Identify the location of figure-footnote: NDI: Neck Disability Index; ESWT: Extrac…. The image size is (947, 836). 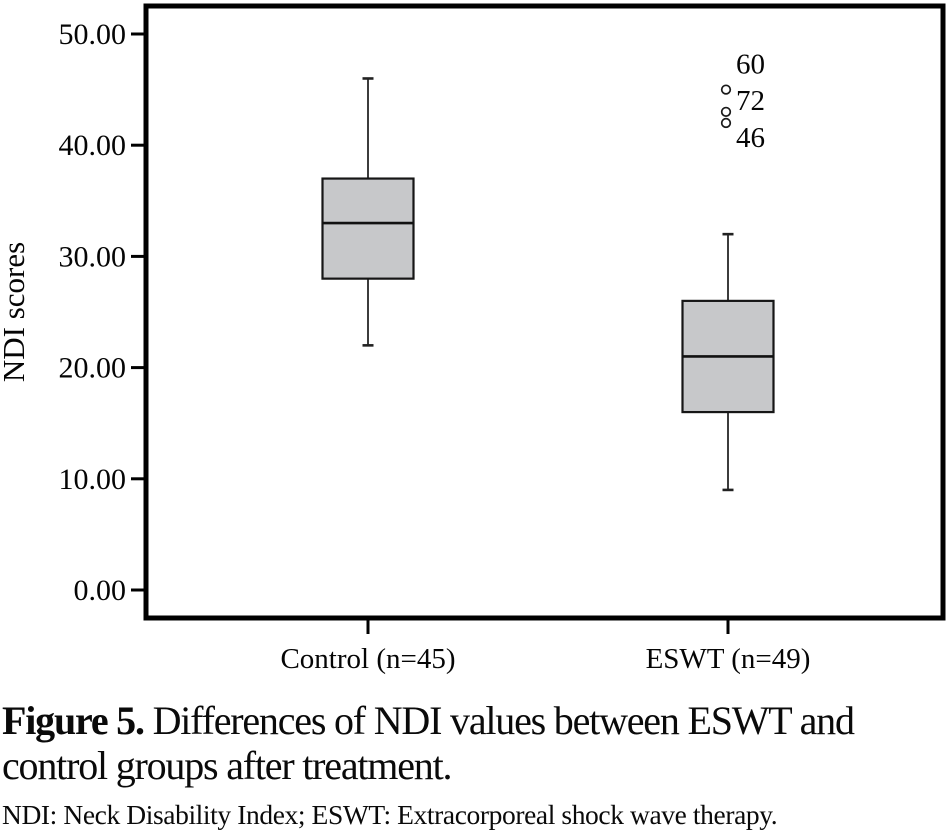
(390, 814).